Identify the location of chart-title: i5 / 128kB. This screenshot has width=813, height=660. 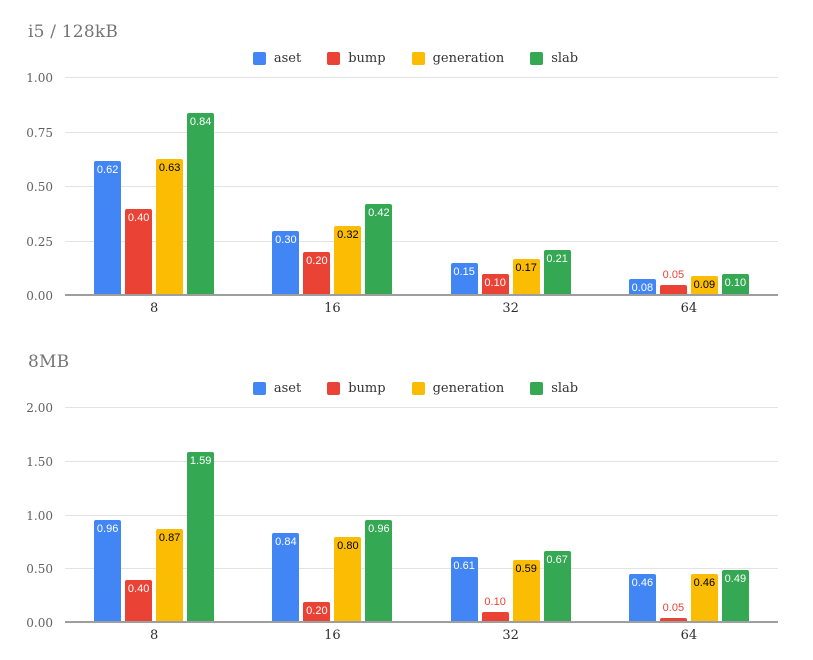
(73, 32).